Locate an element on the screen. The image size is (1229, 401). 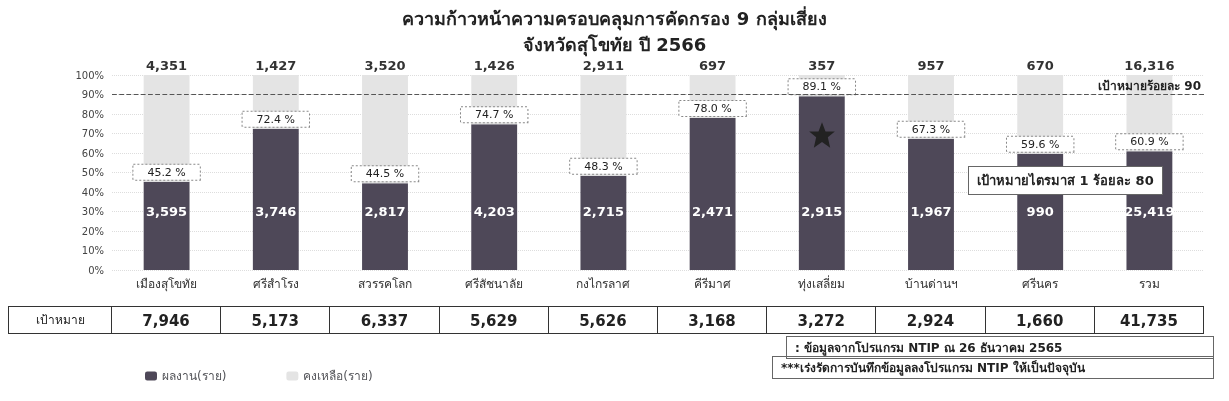
data-label: 72.4 % is located at coordinates (276, 119).